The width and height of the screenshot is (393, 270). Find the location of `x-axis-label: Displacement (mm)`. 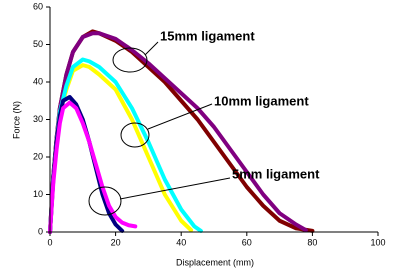

x-axis-label: Displacement (mm) is located at coordinates (215, 262).